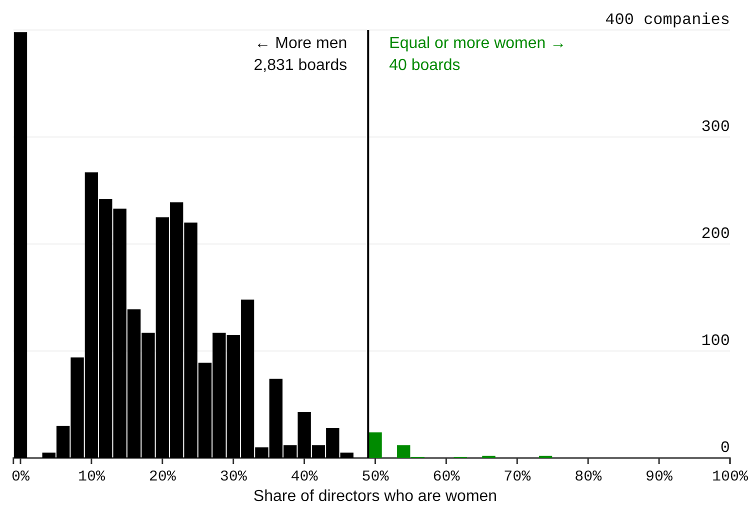 The width and height of the screenshot is (752, 508). Describe the element at coordinates (375, 496) in the screenshot. I see `x-axis-title: Share of directors who are women` at that location.